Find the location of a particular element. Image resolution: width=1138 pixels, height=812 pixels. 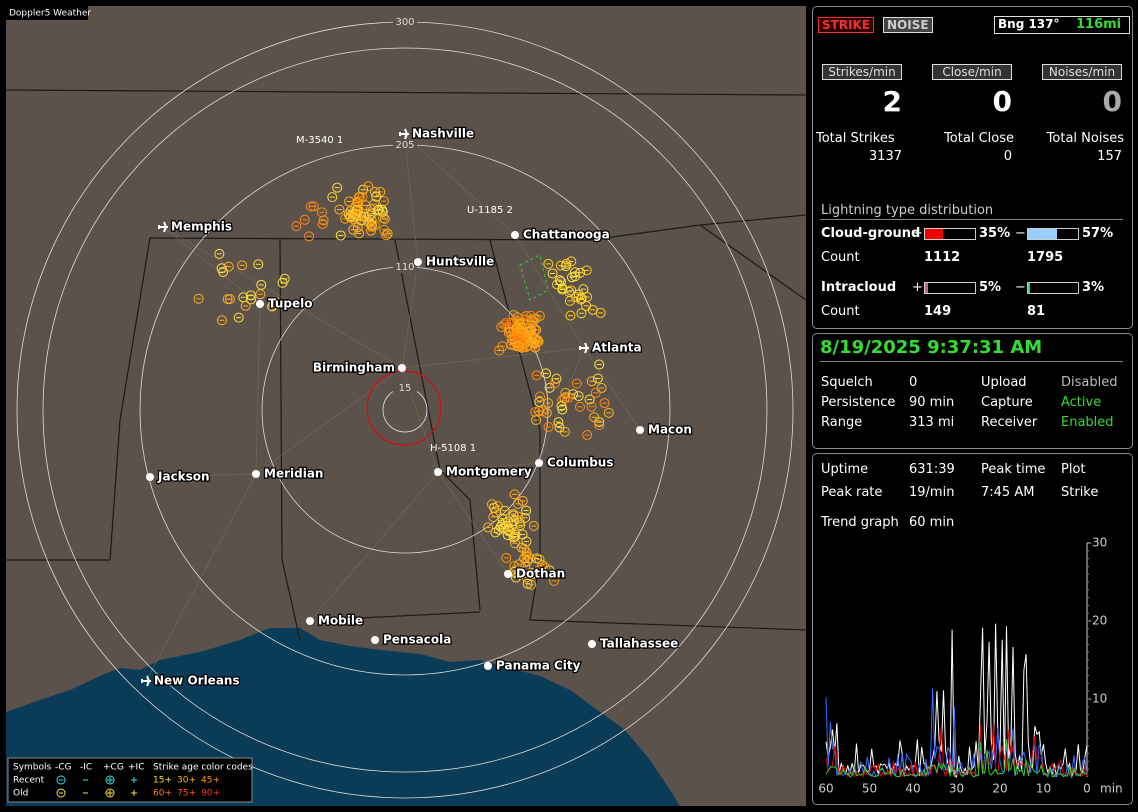

service-label: Receiver is located at coordinates (1009, 422).